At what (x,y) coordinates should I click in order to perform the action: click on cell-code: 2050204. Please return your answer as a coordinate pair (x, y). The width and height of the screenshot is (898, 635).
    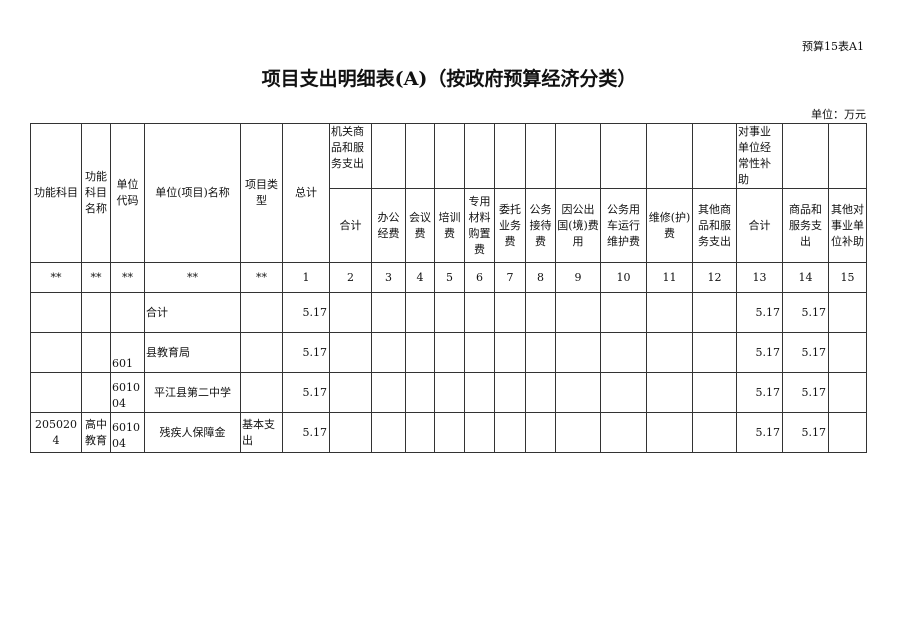
    Looking at the image, I should click on (56, 432).